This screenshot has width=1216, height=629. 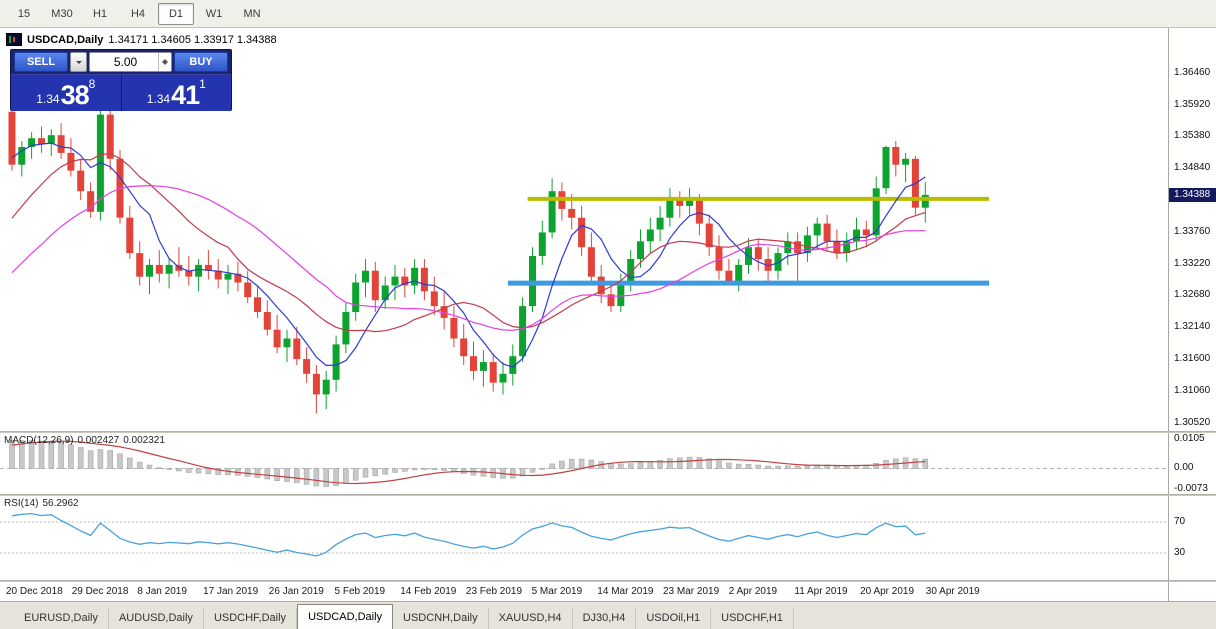 What do you see at coordinates (165, 57) in the screenshot?
I see `spinner-up-icon` at bounding box center [165, 57].